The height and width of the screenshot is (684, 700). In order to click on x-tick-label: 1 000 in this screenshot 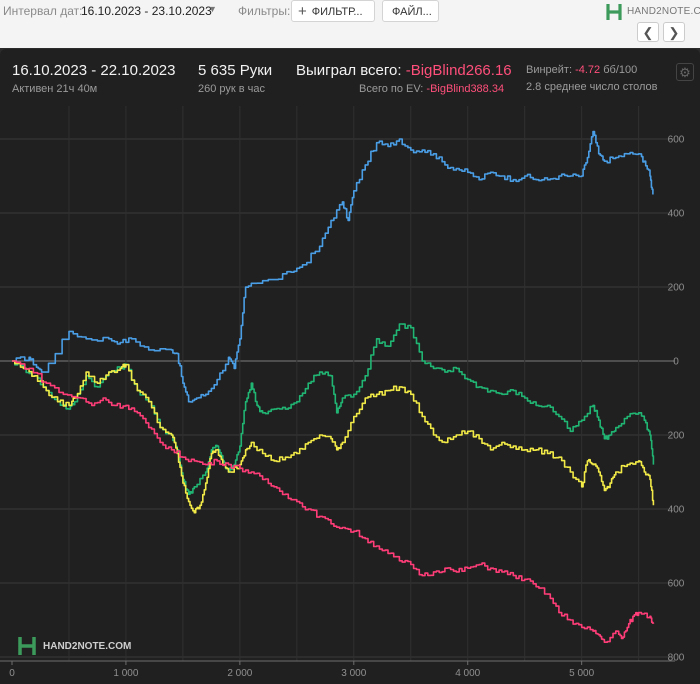, I will do `click(125, 673)`.